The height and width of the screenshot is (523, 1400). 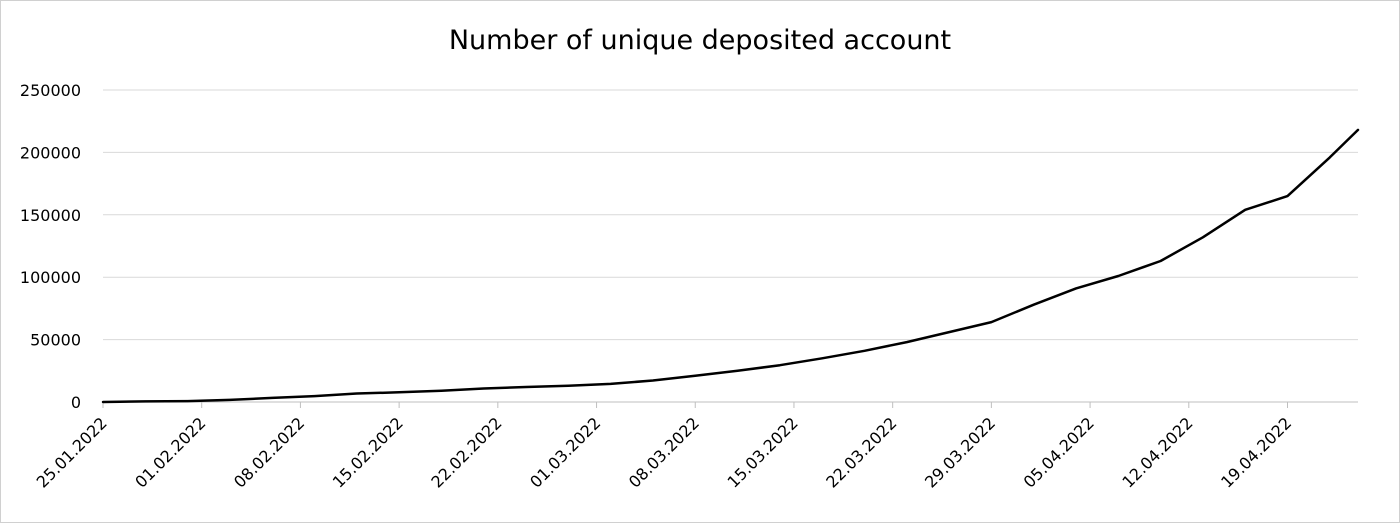 What do you see at coordinates (269, 452) in the screenshot?
I see `x-tick-label: 08.02.2022` at bounding box center [269, 452].